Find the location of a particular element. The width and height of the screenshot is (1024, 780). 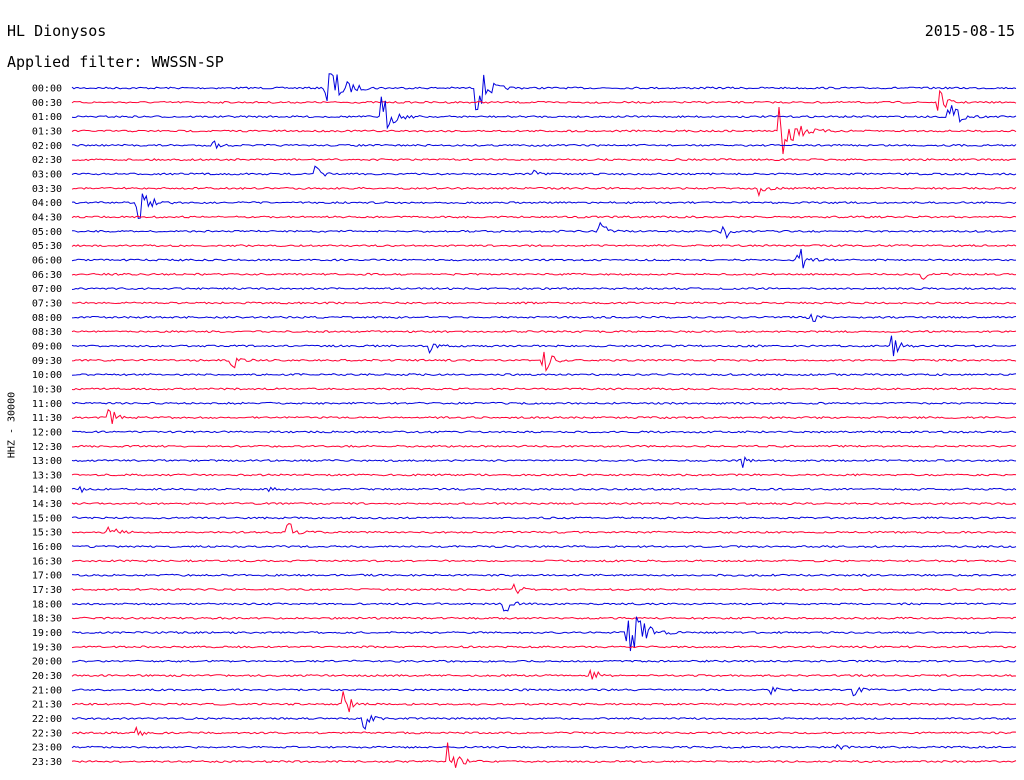

time-label: 03:00 is located at coordinates (47, 174).